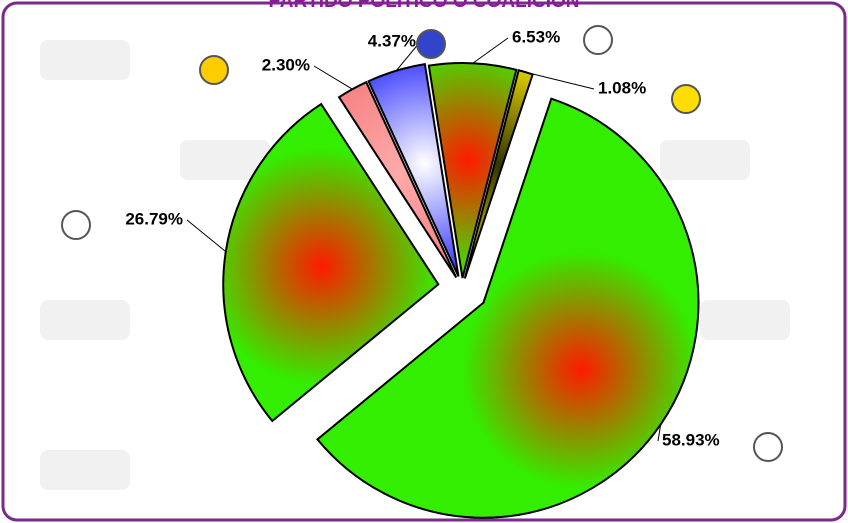  I want to click on value-label: 58.93%, so click(691, 439).